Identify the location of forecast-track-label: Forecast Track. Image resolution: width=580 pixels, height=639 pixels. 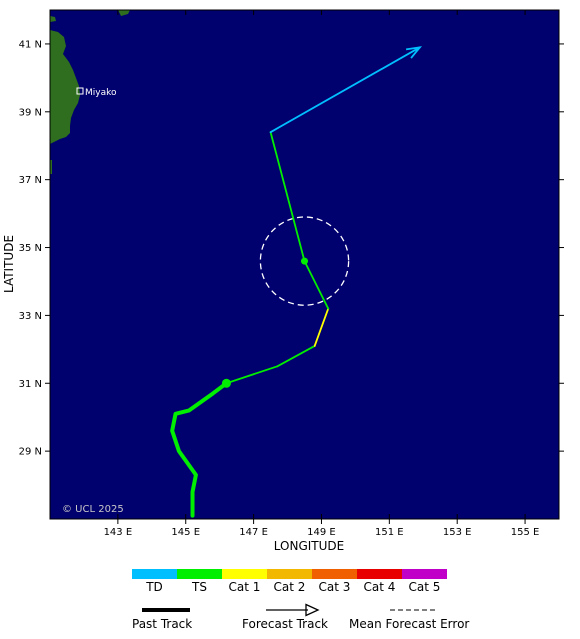
(285, 624).